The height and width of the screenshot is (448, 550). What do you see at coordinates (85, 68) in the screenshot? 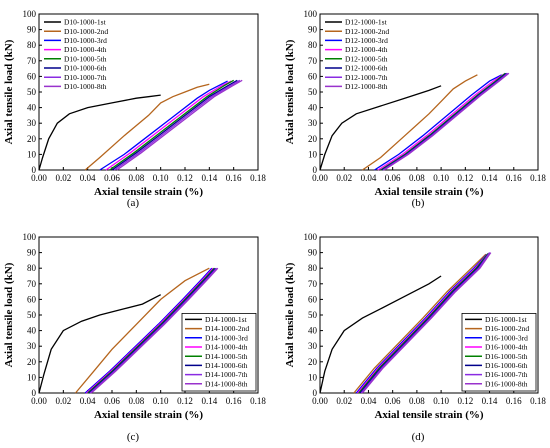
I see `legend-label: D10-1000-6th` at bounding box center [85, 68].